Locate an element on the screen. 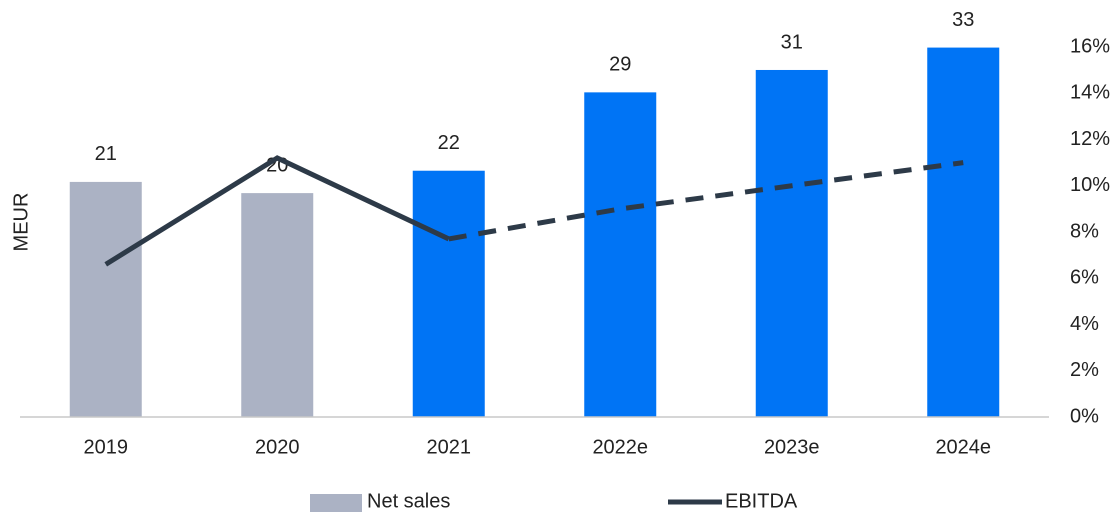  legend-label: EBITDA is located at coordinates (761, 501).